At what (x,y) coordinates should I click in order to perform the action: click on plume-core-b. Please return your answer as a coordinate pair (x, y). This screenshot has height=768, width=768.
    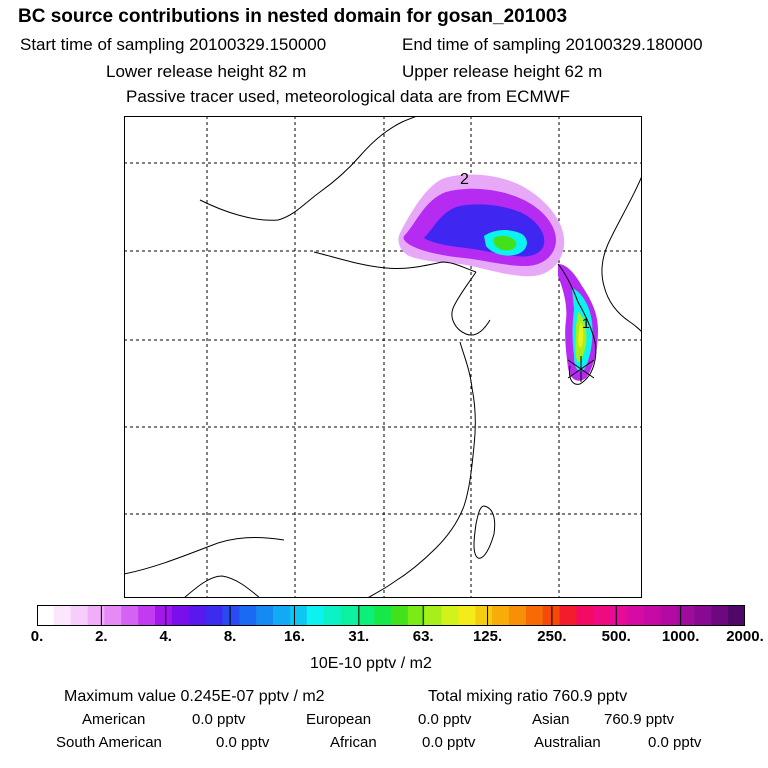
    Looking at the image, I should click on (505, 243).